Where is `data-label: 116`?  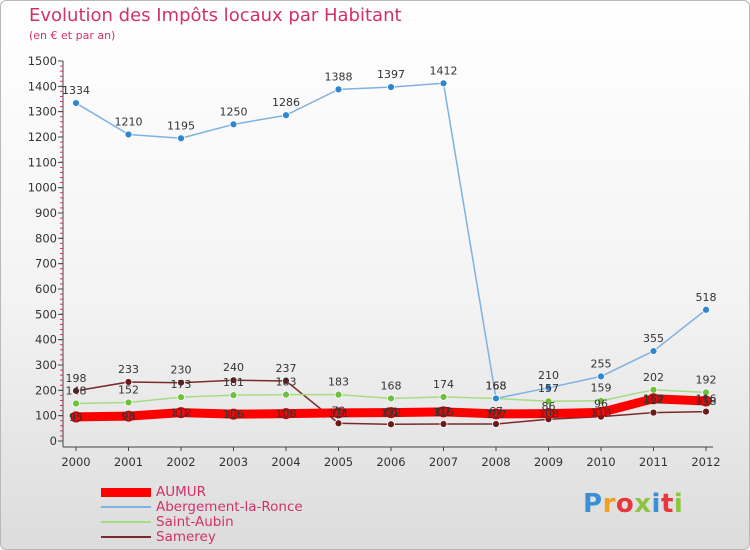 data-label: 116 is located at coordinates (706, 399).